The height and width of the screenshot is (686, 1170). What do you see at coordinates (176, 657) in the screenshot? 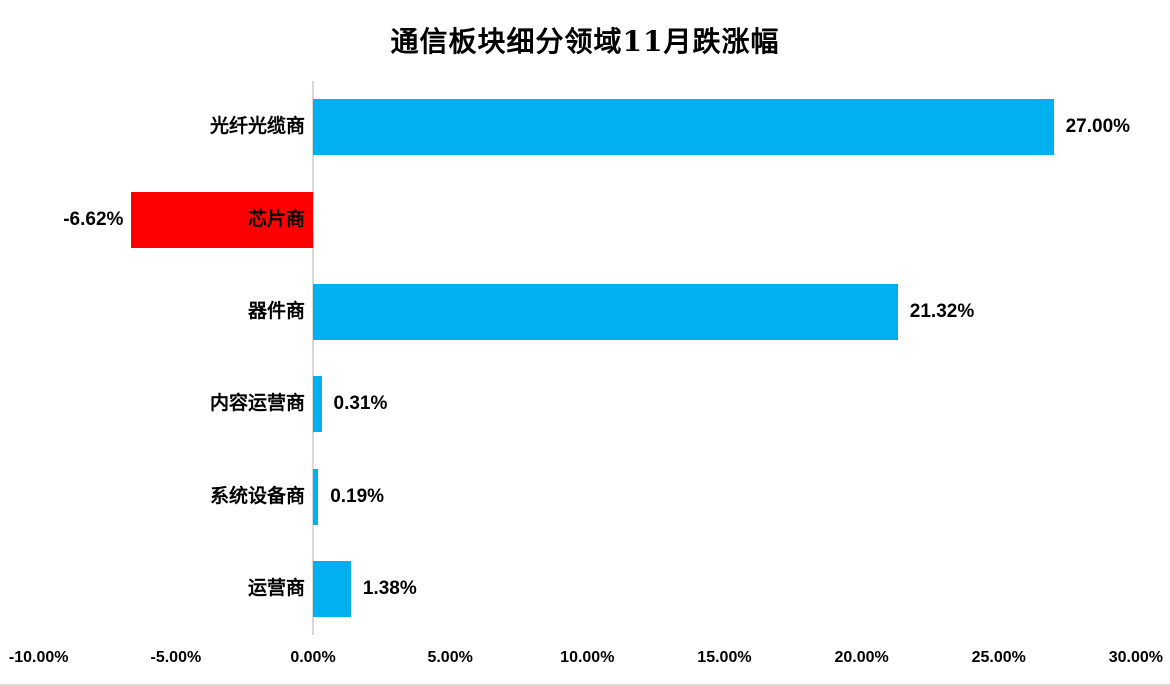
I see `x-axis-tick-label: -5.00%` at bounding box center [176, 657].